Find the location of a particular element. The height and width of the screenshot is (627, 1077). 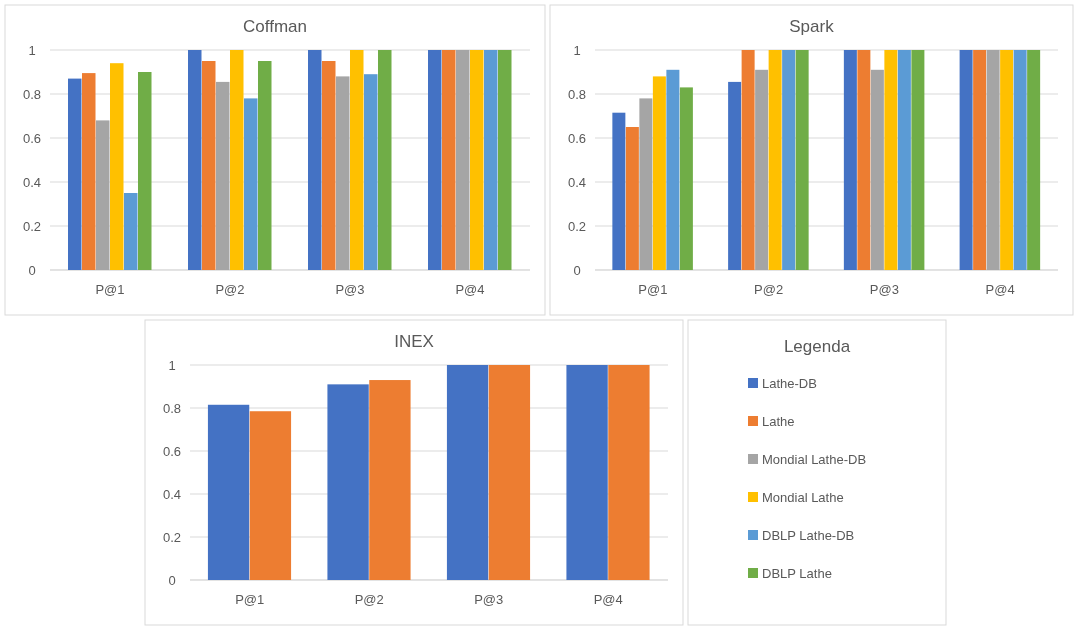

chart-title: Spark is located at coordinates (812, 26).